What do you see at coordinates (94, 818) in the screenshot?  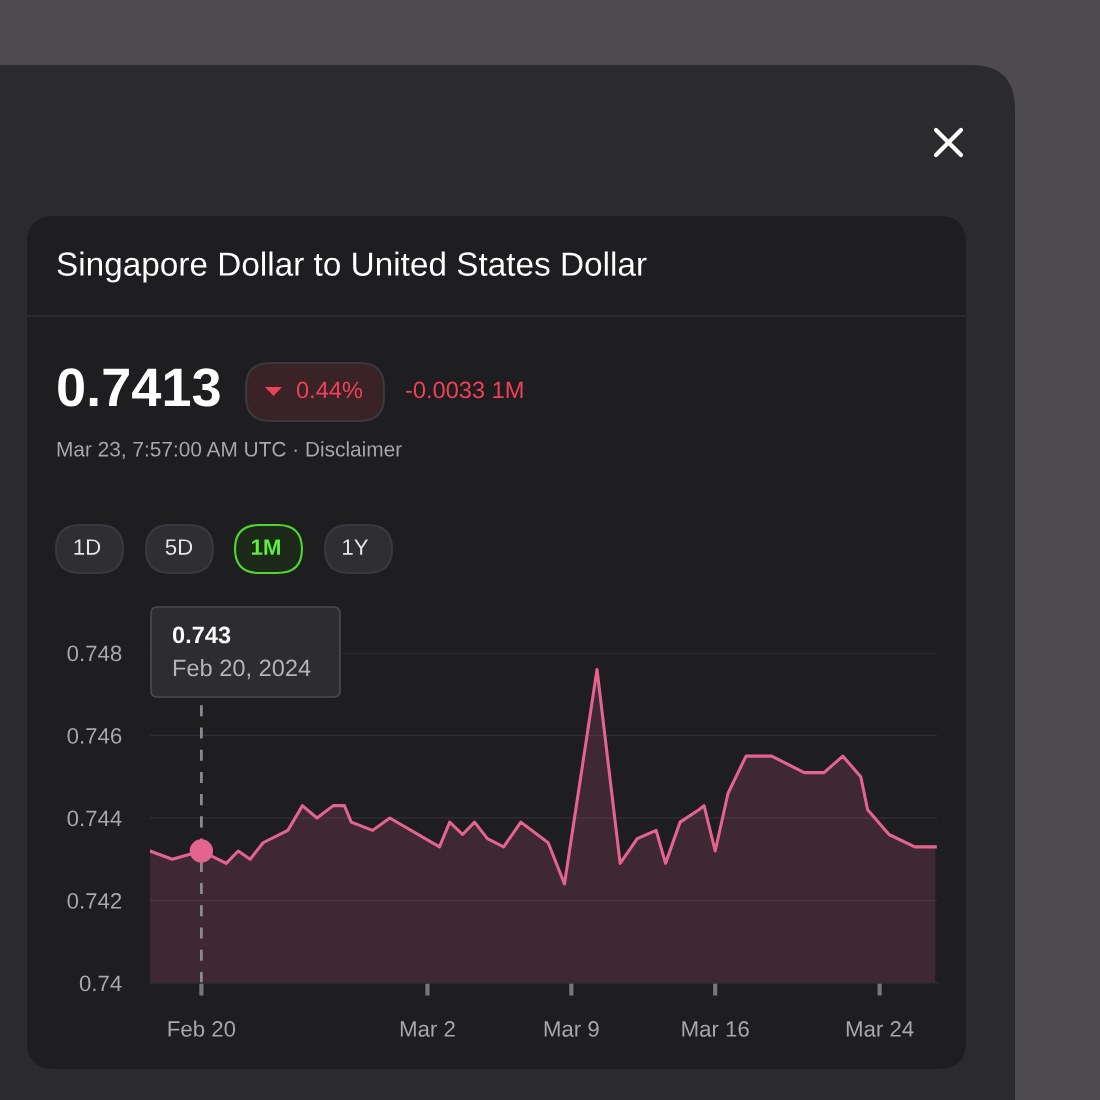 I see `y-tick-label: 0.744` at bounding box center [94, 818].